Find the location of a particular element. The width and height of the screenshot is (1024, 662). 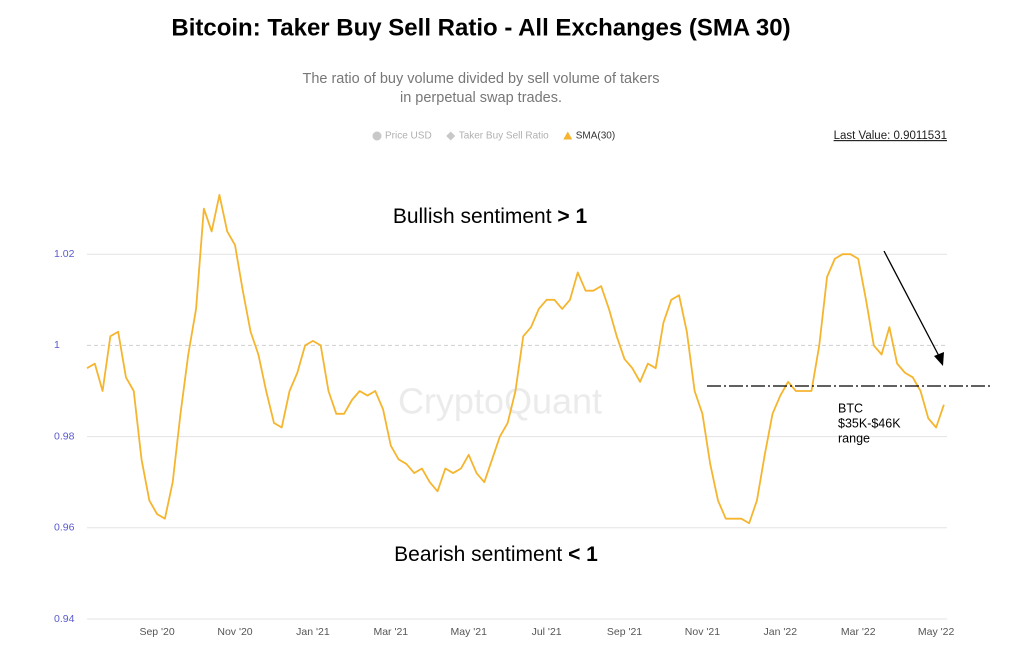

annotation: range is located at coordinates (854, 438).